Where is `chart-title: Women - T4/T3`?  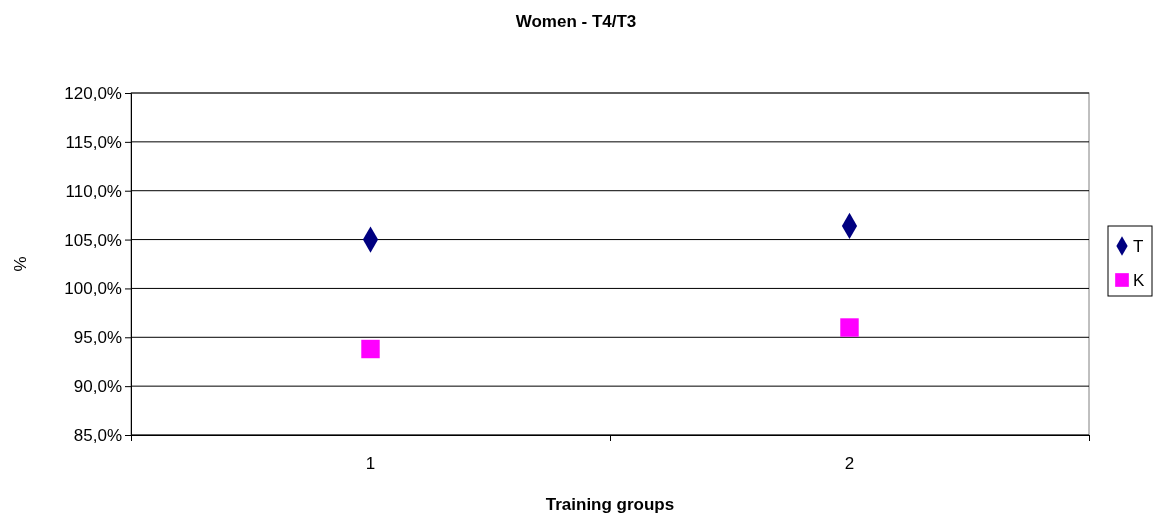
chart-title: Women - T4/T3 is located at coordinates (576, 21).